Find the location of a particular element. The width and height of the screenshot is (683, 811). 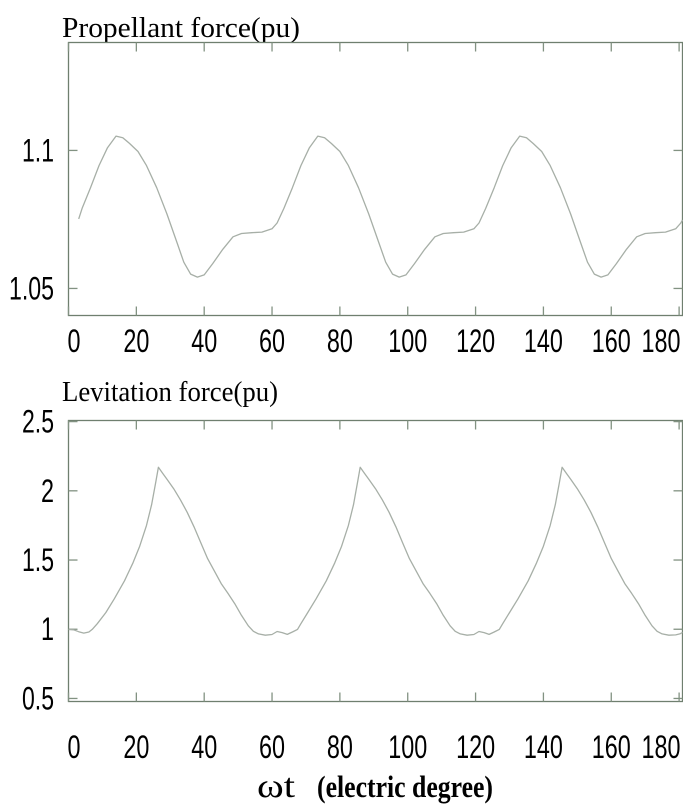

y-tick-label: 1.5 is located at coordinates (38, 560).